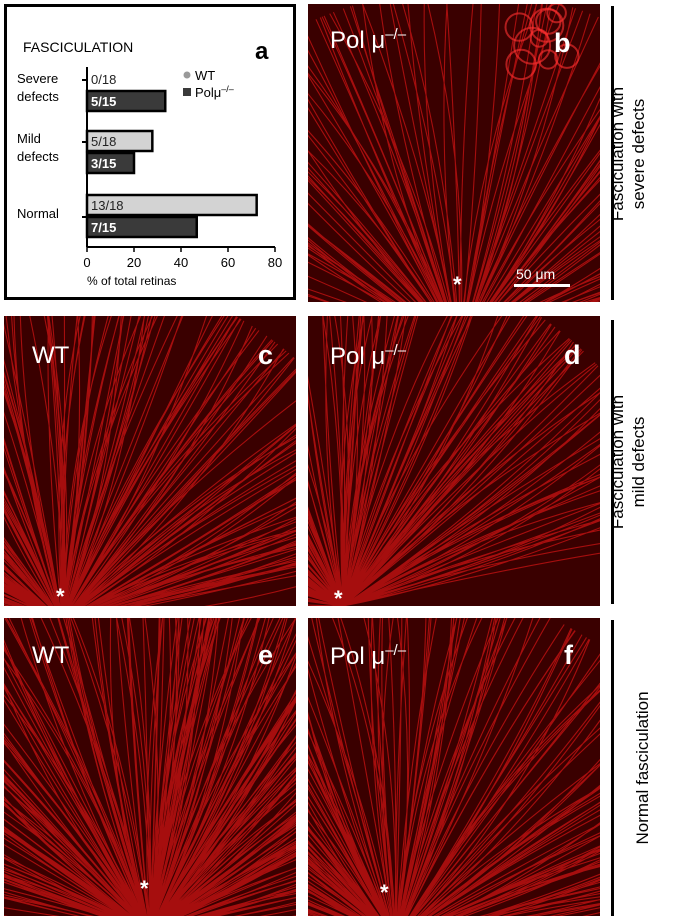  I want to click on panel-f-micrograph: Pol μ–/– f *, so click(454, 767).